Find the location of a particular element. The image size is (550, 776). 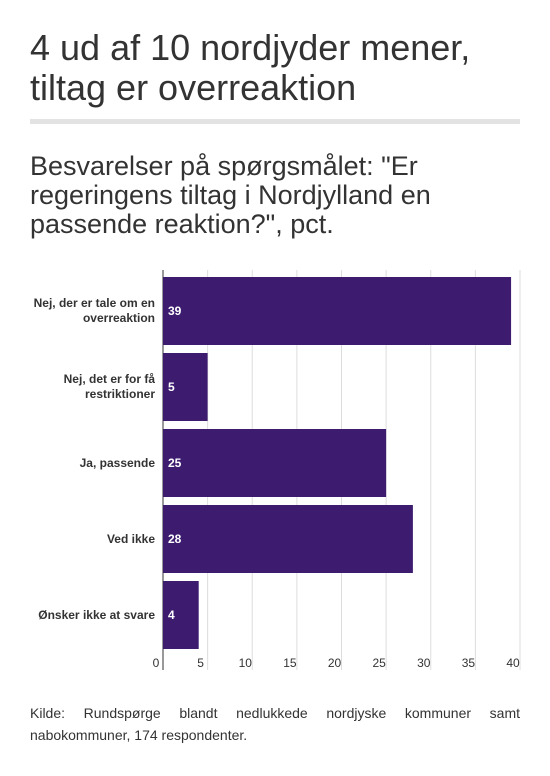

x-tick-label: 30 is located at coordinates (424, 663).